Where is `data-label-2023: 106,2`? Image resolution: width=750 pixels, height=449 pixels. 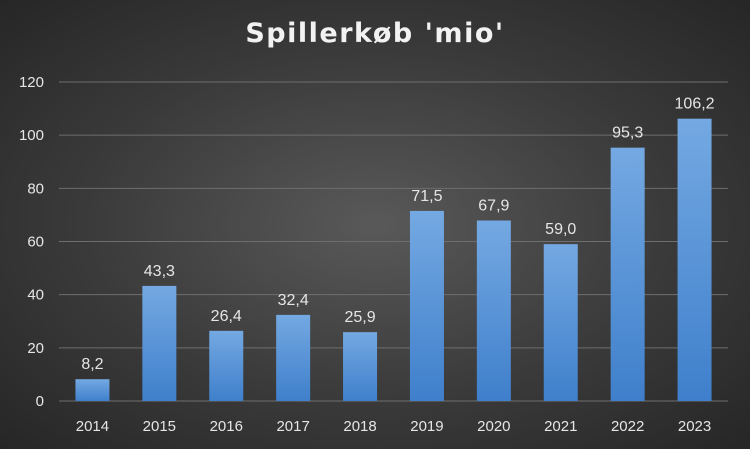
data-label-2023: 106,2 is located at coordinates (695, 104).